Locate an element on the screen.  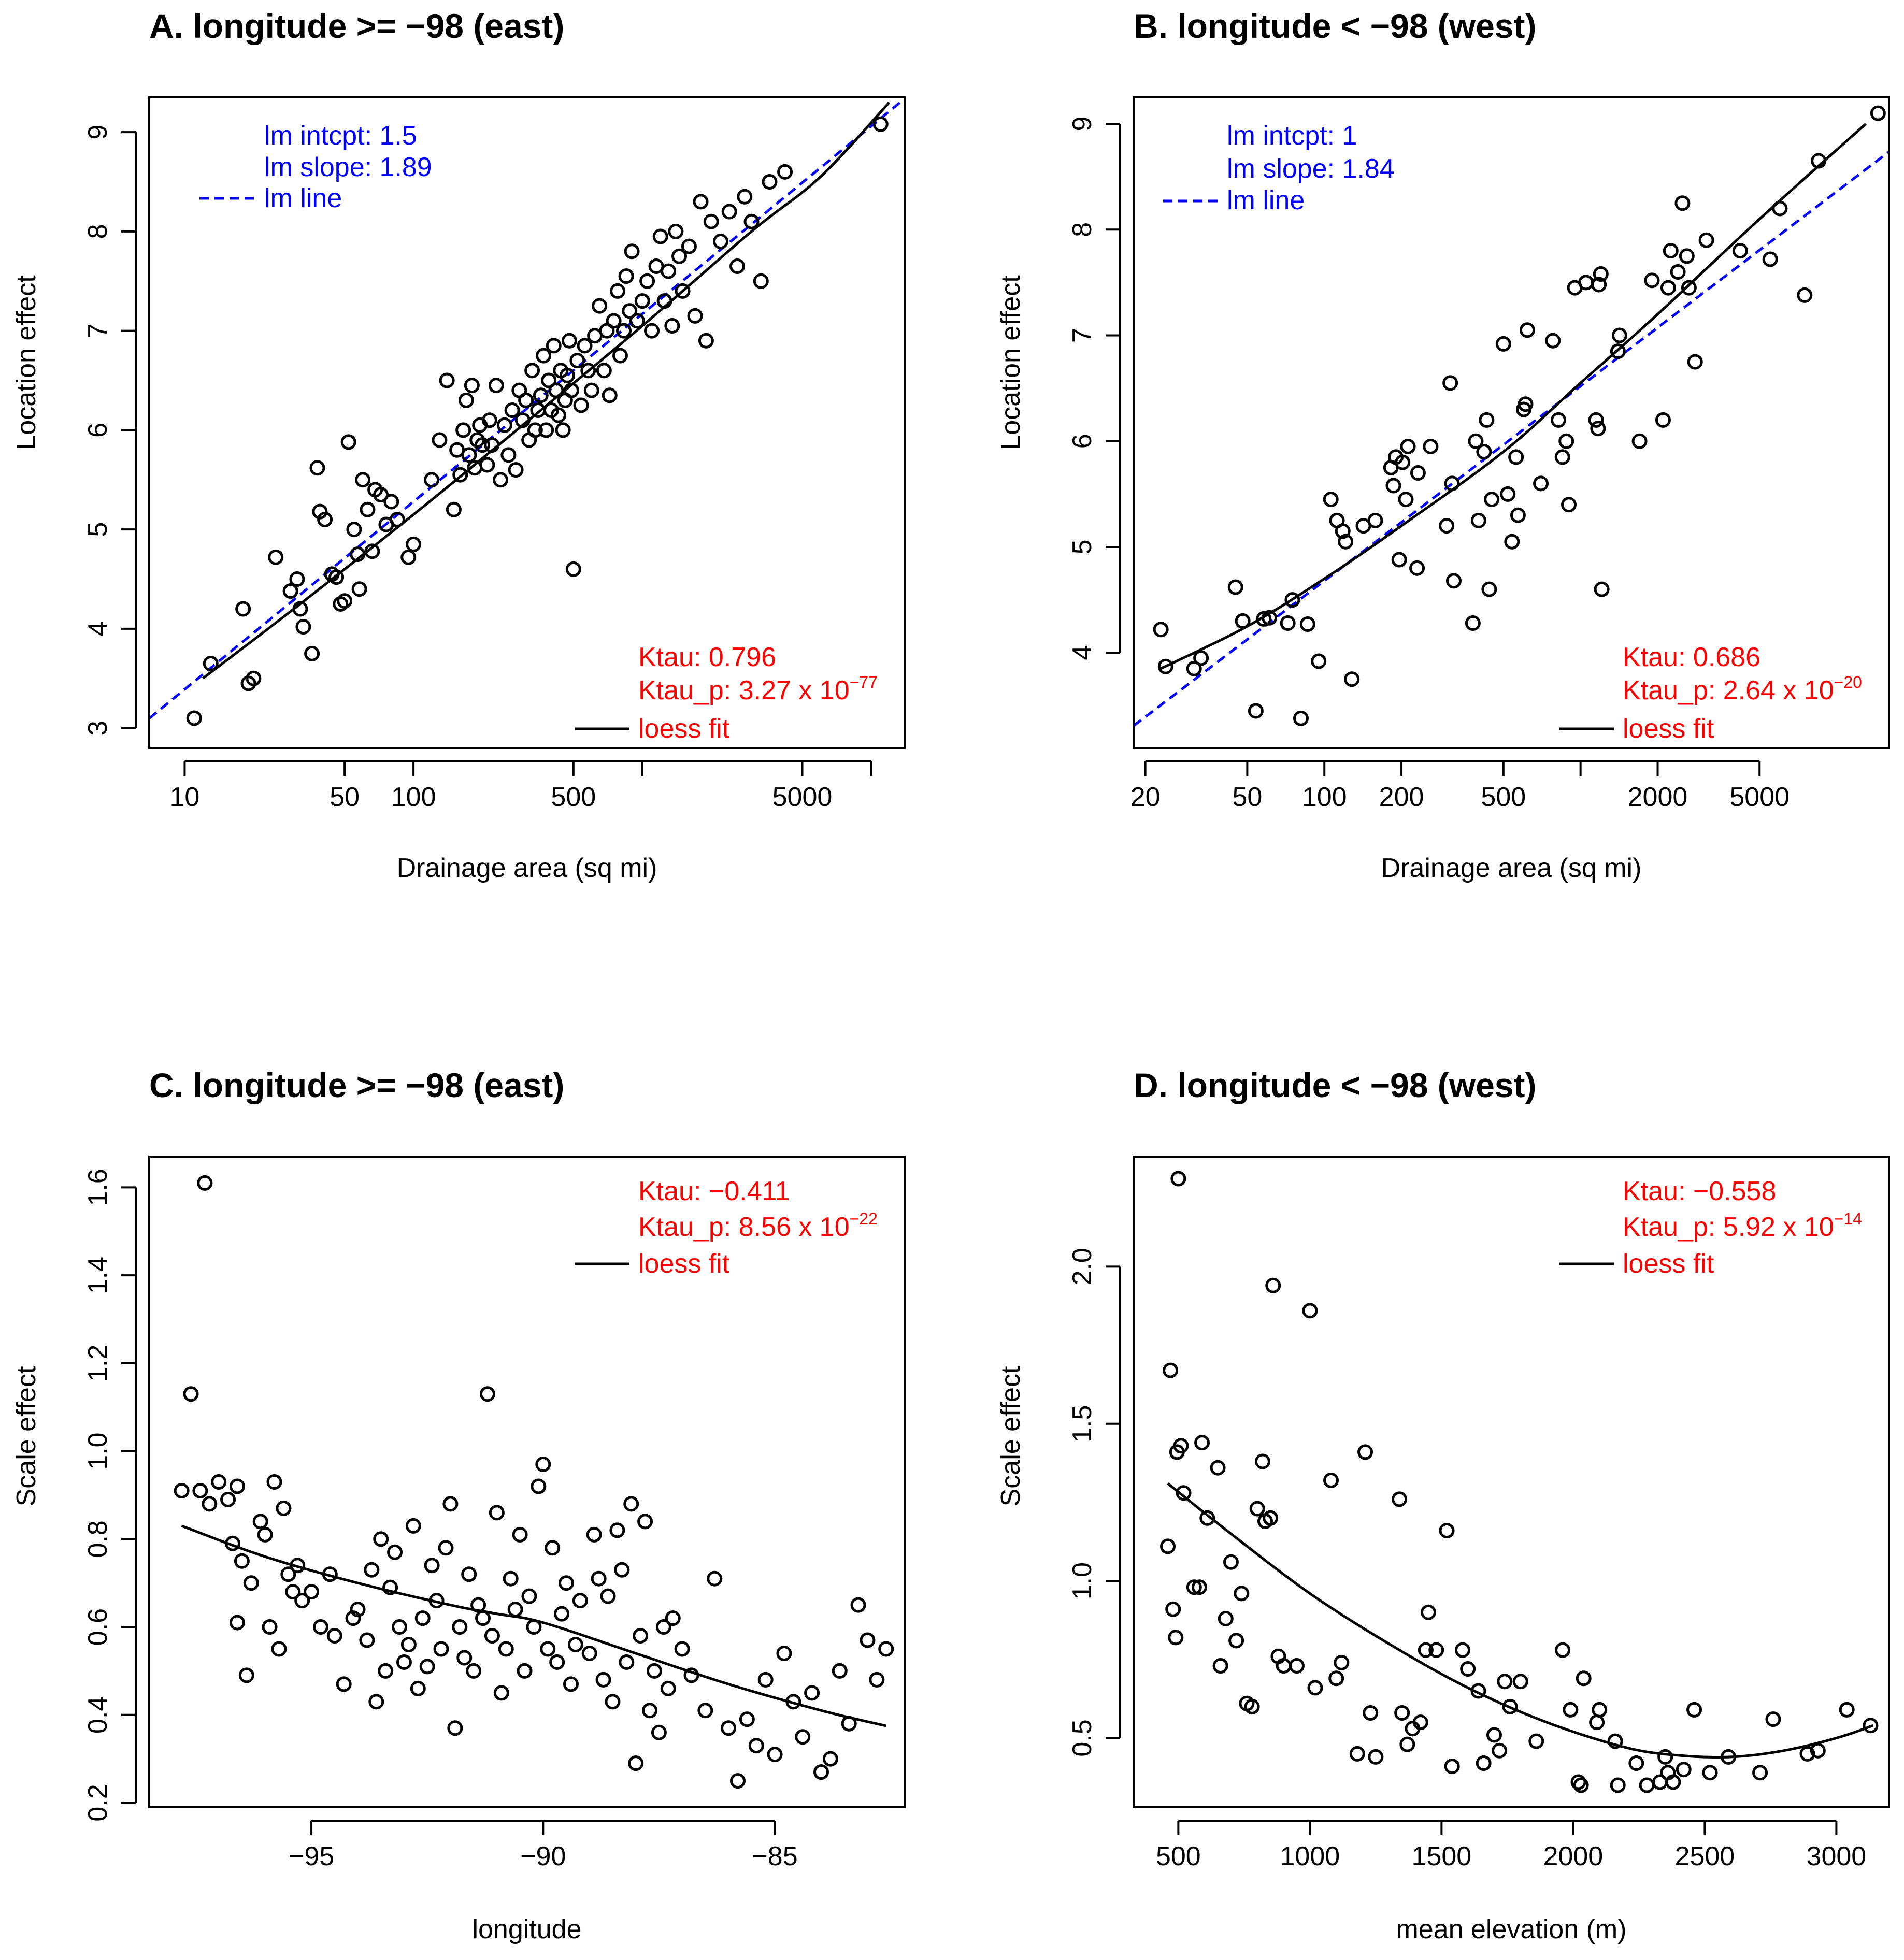
panel-a-title: A. longitude >= −98 (east) is located at coordinates (356, 26).